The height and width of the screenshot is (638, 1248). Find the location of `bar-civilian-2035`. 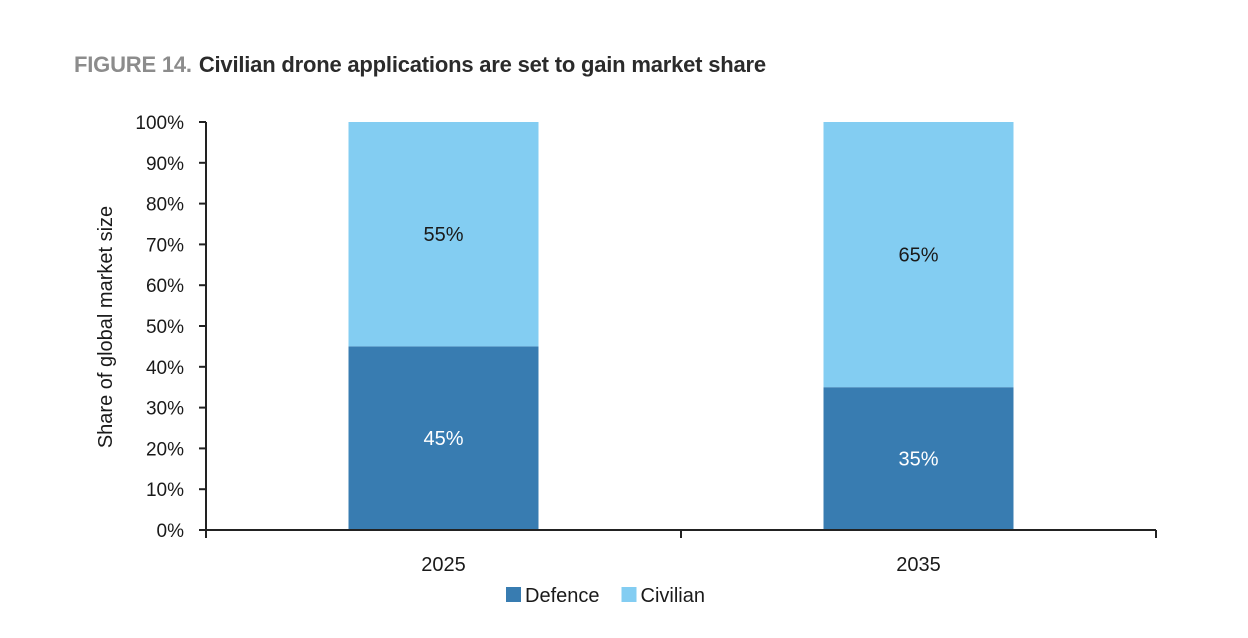

bar-civilian-2035 is located at coordinates (918, 255).